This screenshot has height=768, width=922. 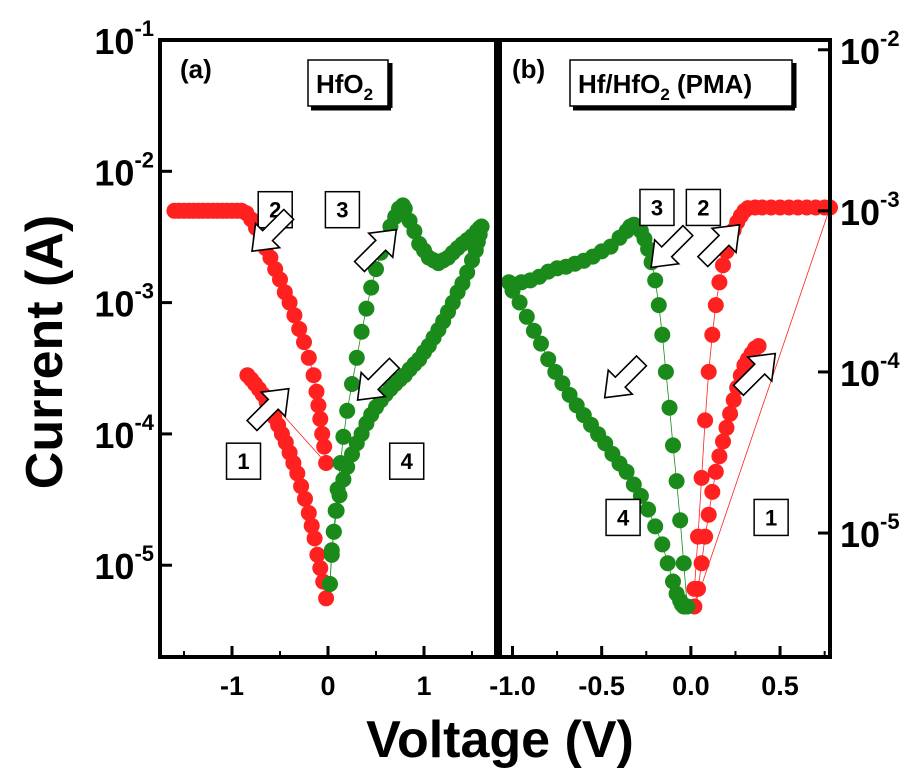 What do you see at coordinates (528, 69) in the screenshot?
I see `panel-b-label: (b)` at bounding box center [528, 69].